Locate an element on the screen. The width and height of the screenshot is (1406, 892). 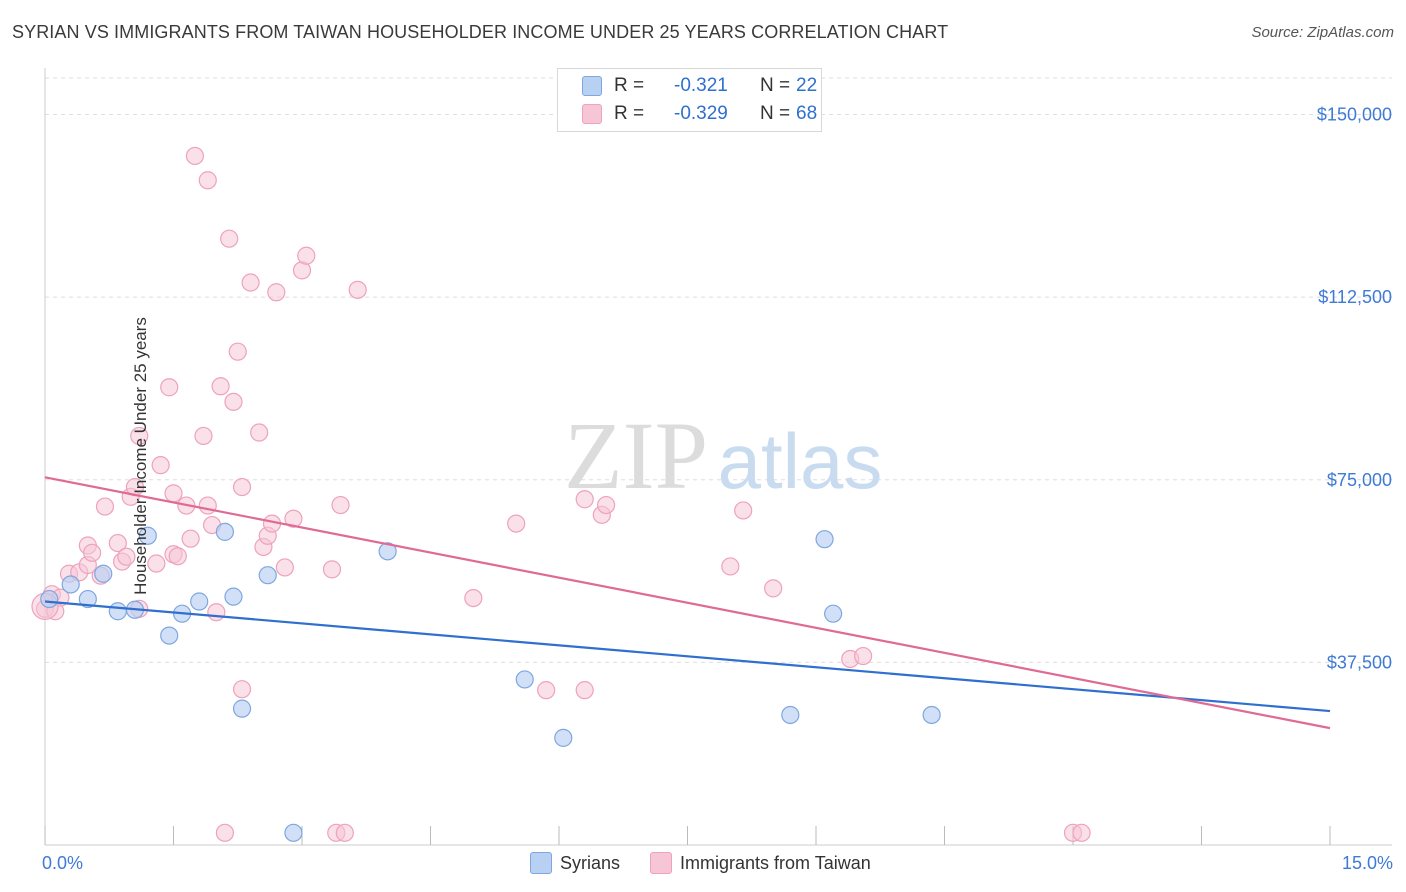
x-tick-label-min: 0.0% is located at coordinates (62, 863).